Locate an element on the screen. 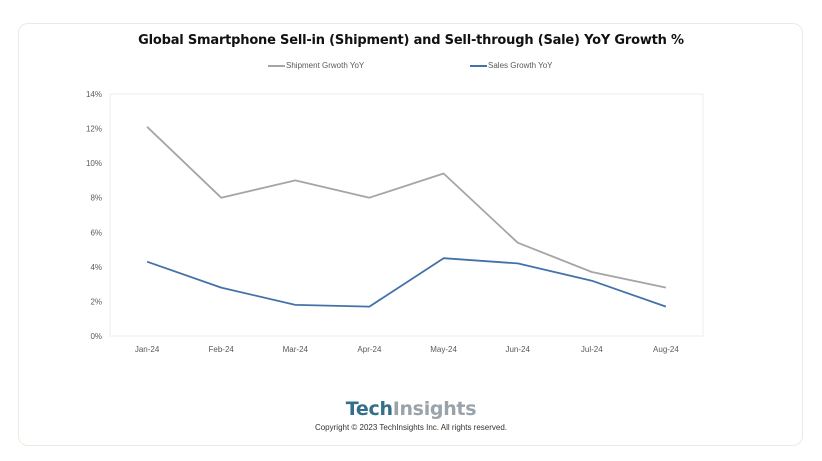  legend-item-shipment: Shipment Grwoth YoY is located at coordinates (316, 65).